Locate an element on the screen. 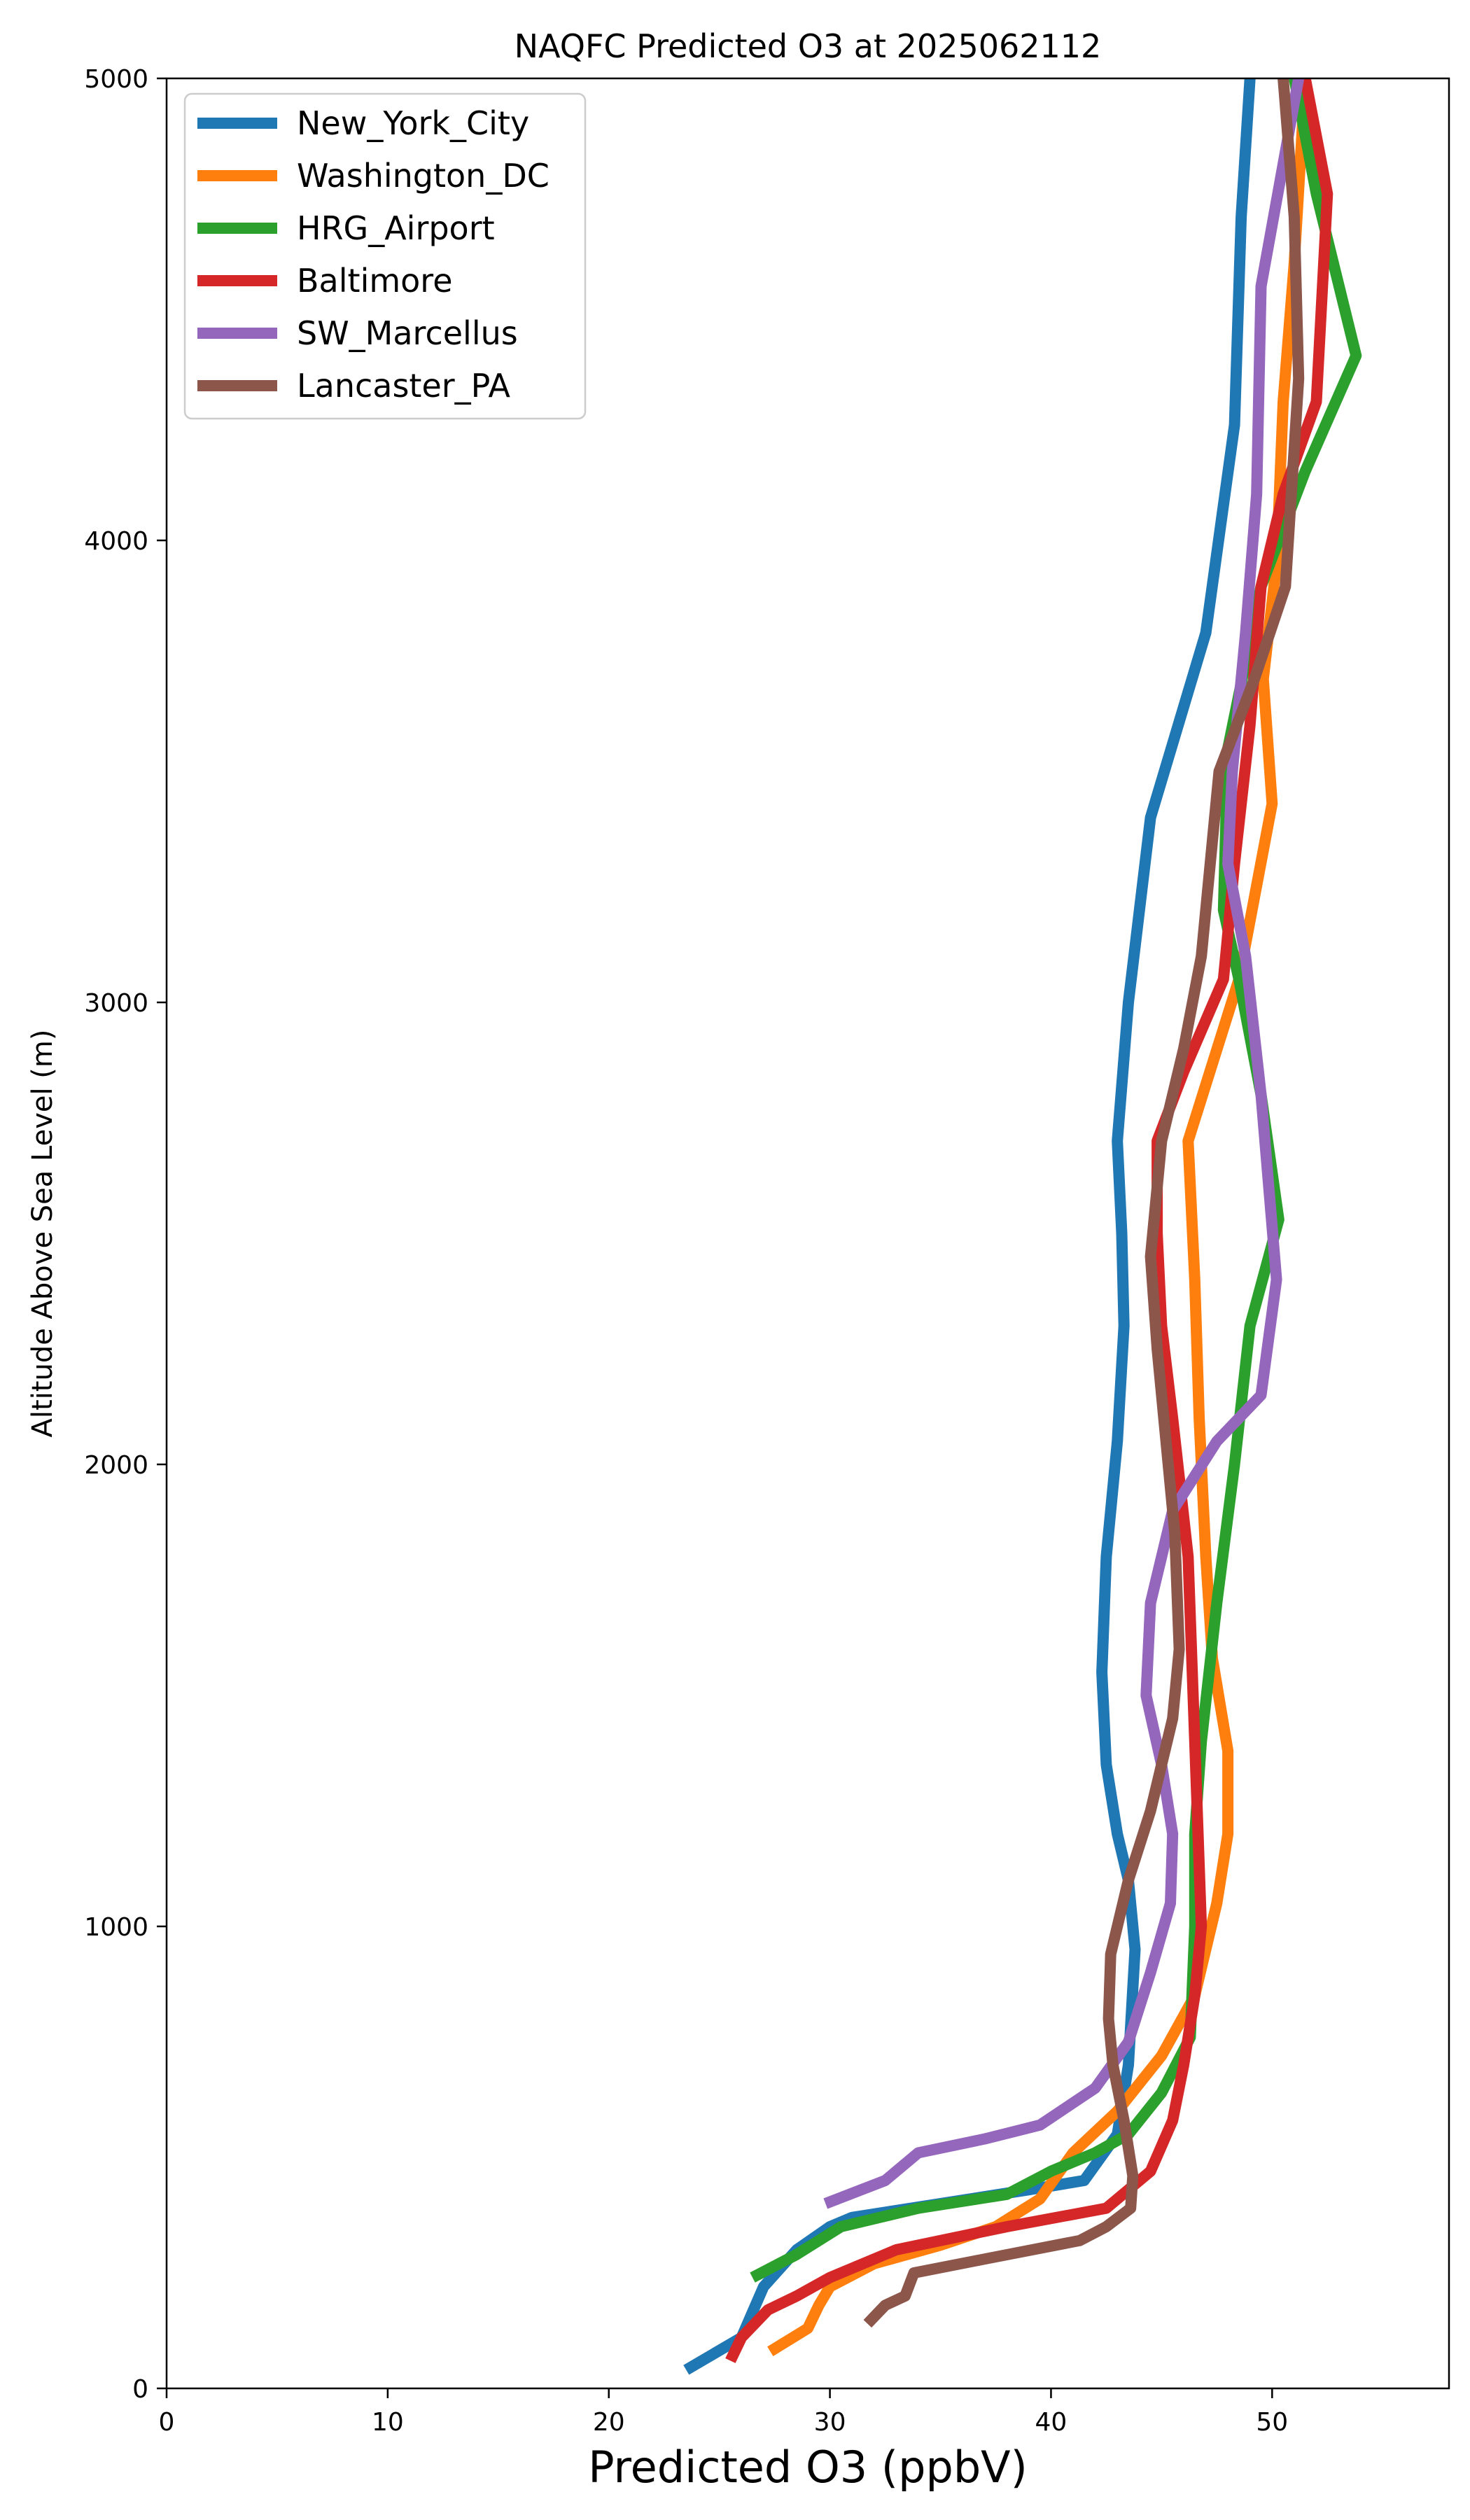  legend-label: Baltimore is located at coordinates (375, 281).